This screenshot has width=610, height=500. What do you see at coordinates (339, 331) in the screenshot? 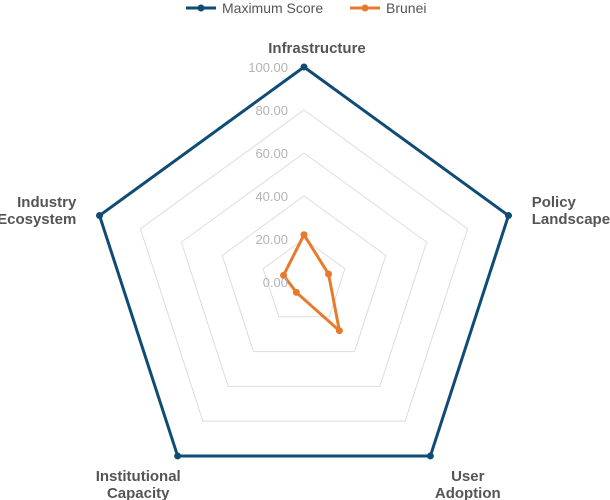
I see `point-brunei-user-adoption` at bounding box center [339, 331].